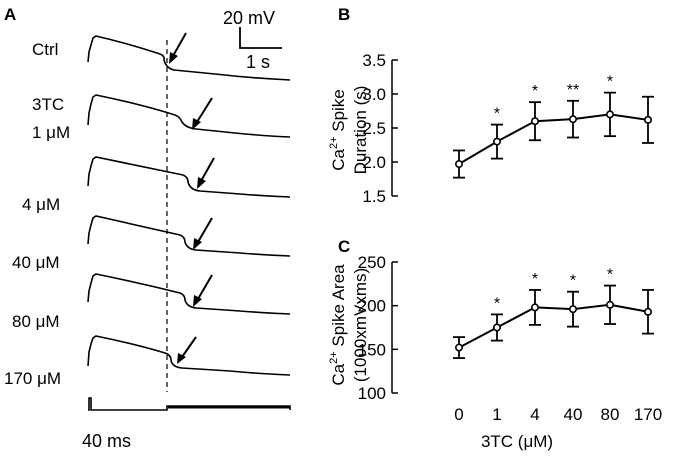 The width and height of the screenshot is (678, 461). Describe the element at coordinates (372, 306) in the screenshot. I see `panel-c-ytick-label: 200` at that location.